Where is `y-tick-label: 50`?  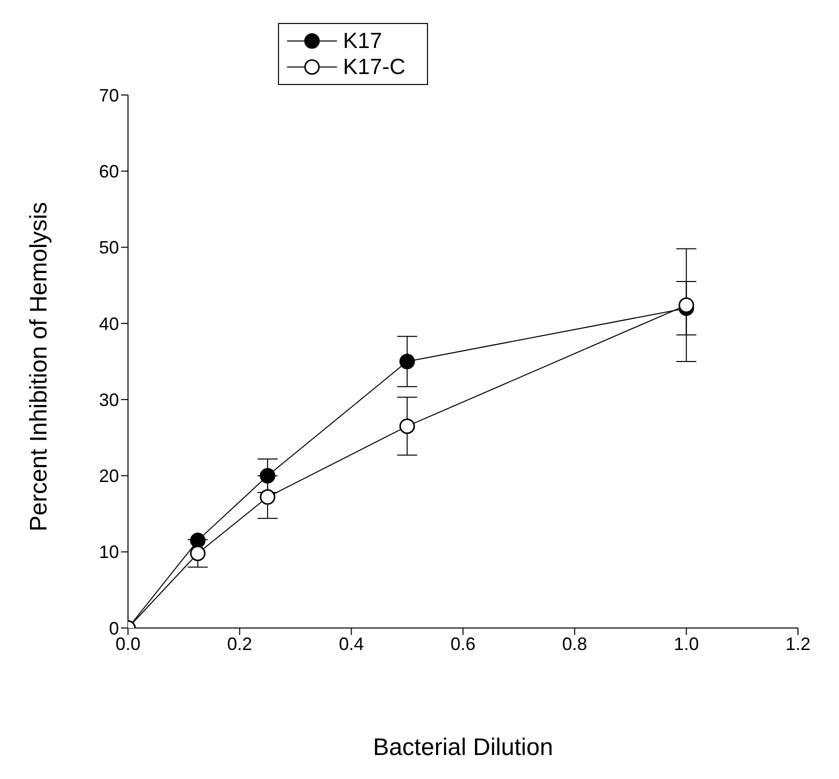
y-tick-label: 50 is located at coordinates (108, 248).